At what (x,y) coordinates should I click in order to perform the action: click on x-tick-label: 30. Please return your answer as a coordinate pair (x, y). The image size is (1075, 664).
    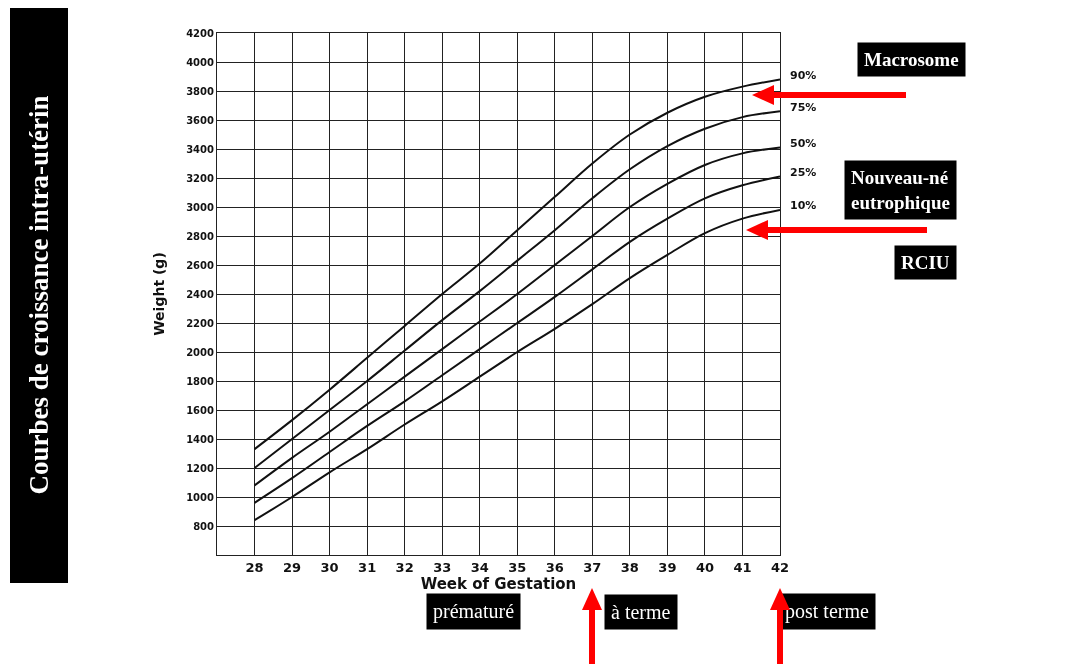
    Looking at the image, I should click on (329, 567).